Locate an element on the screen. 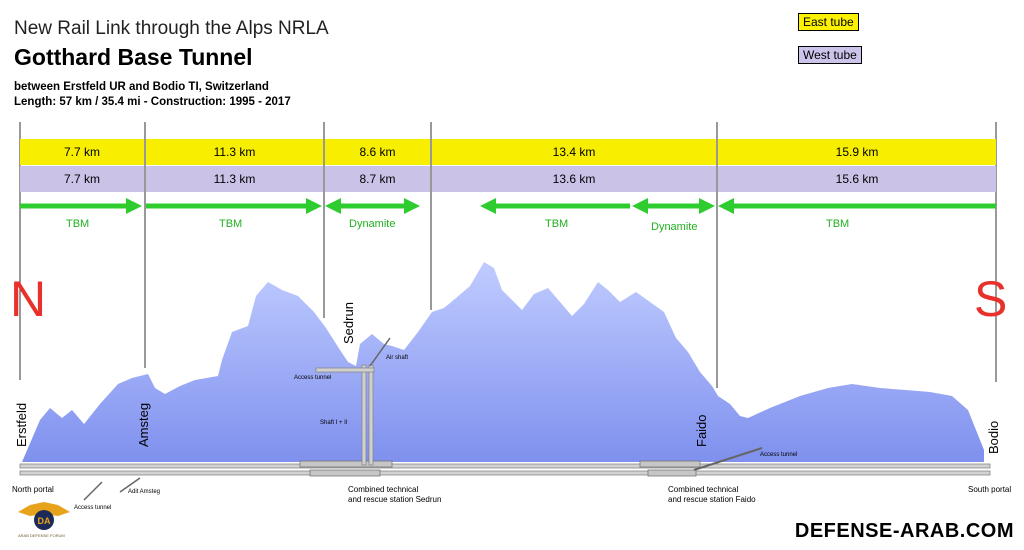  legend-east-tube: East tube is located at coordinates (828, 22).